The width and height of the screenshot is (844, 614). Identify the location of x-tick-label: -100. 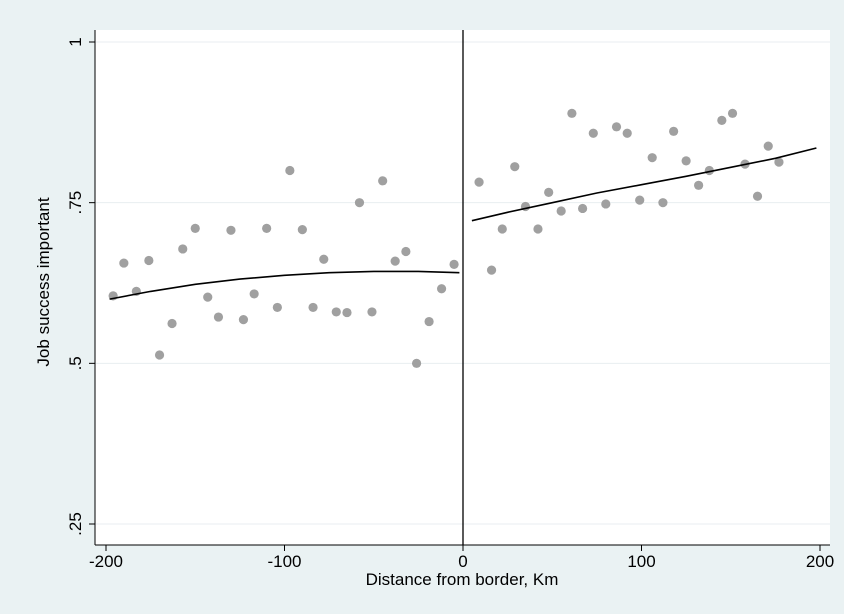
(284, 561).